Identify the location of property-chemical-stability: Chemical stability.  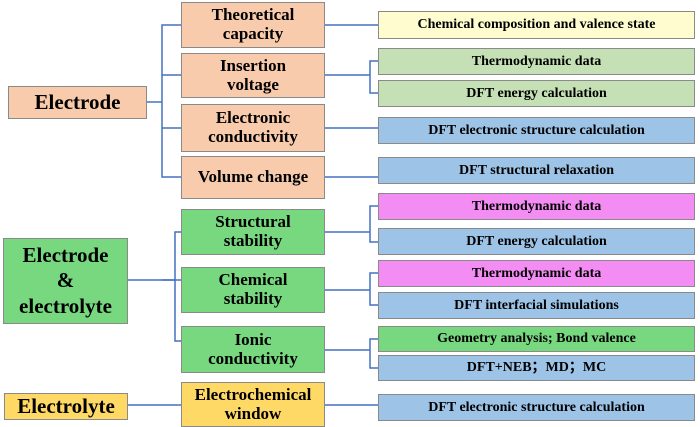
(253, 290).